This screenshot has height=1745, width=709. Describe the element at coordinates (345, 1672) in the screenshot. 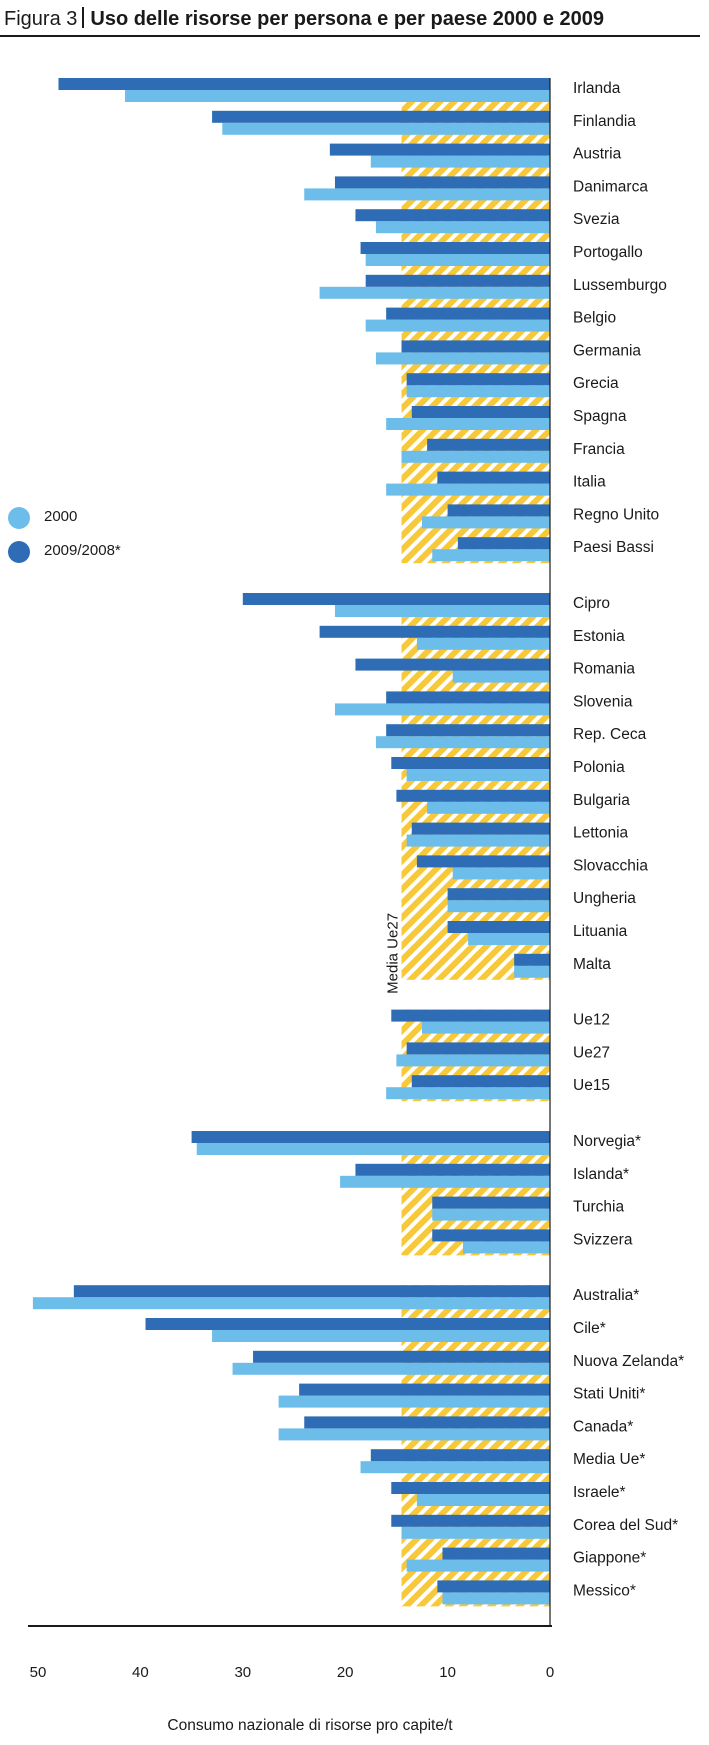

I see `x-tick-label: 20` at that location.